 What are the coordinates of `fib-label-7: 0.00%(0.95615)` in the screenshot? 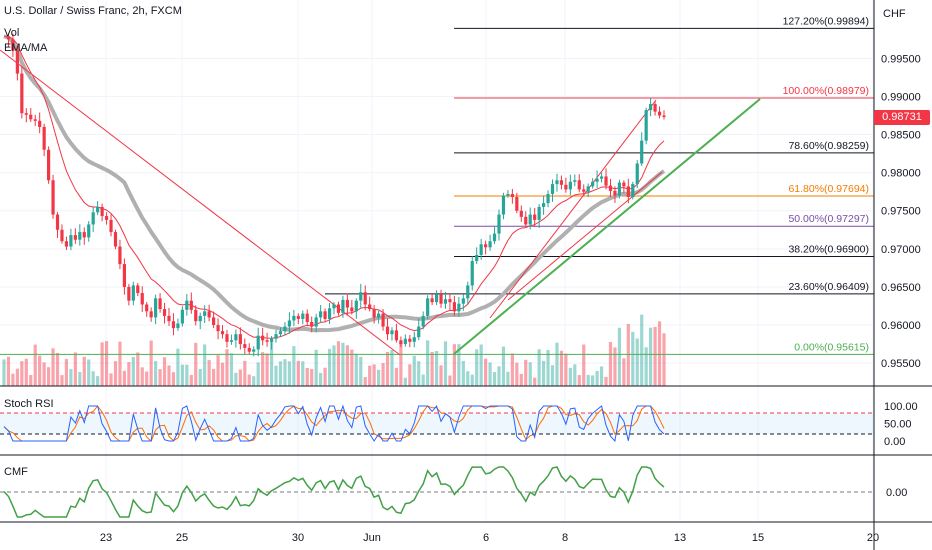 It's located at (831, 347).